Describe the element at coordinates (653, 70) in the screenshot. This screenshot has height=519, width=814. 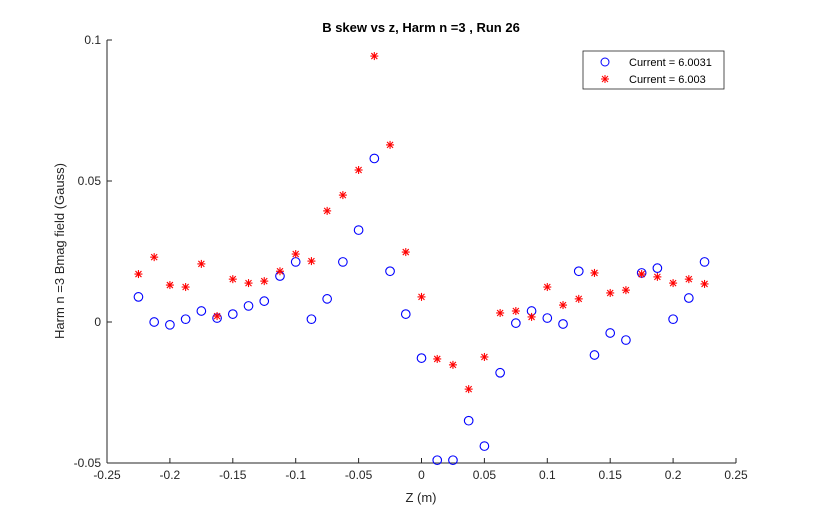
I see `legend: Current = 6.0031 Current = 6.003` at that location.